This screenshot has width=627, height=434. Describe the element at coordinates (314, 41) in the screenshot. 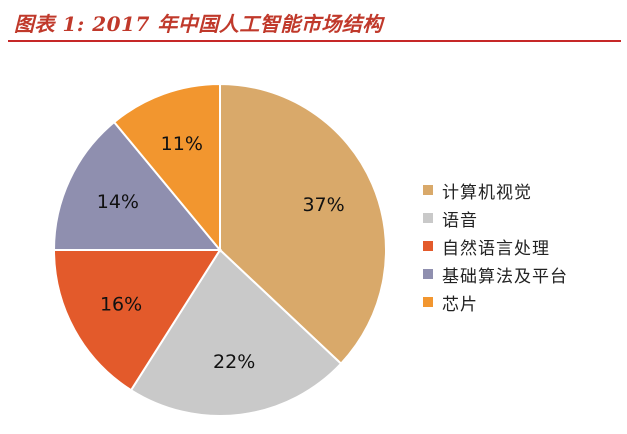

I see `title-divider` at that location.